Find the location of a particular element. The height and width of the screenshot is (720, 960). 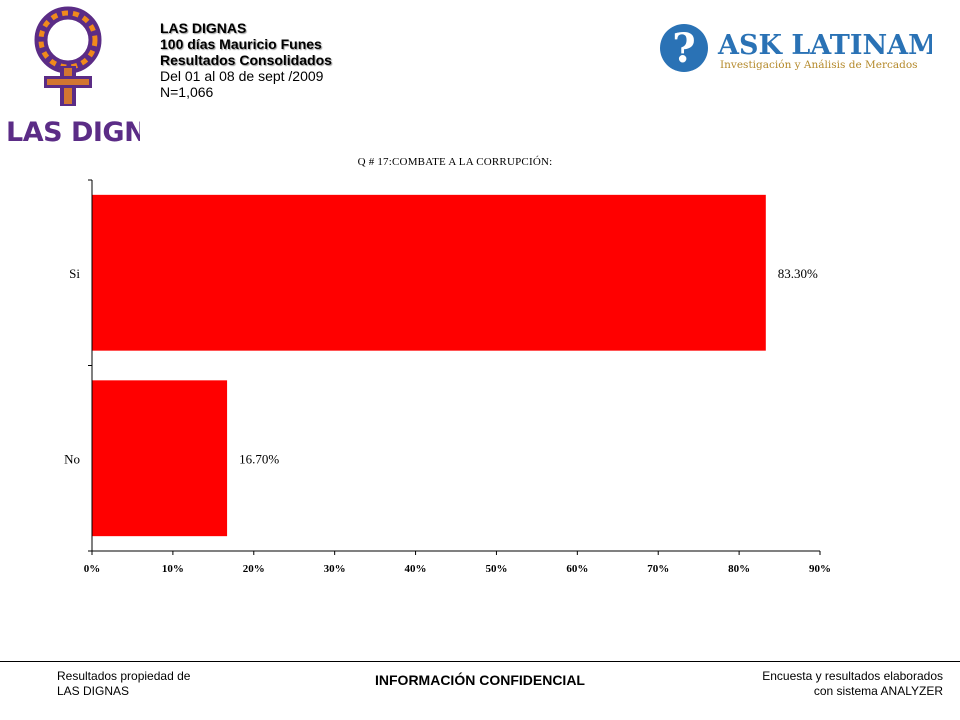

x-tick-label: 80% is located at coordinates (739, 569).